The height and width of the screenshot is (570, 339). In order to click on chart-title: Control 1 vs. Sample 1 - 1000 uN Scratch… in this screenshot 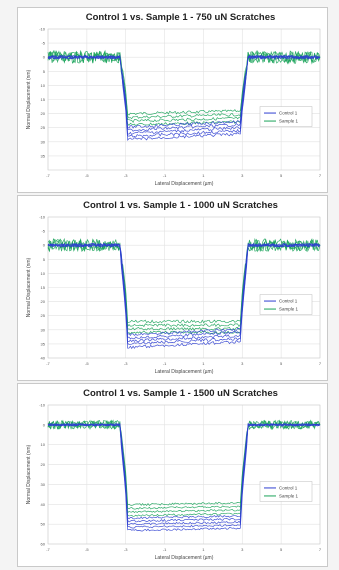, I will do `click(180, 205)`.